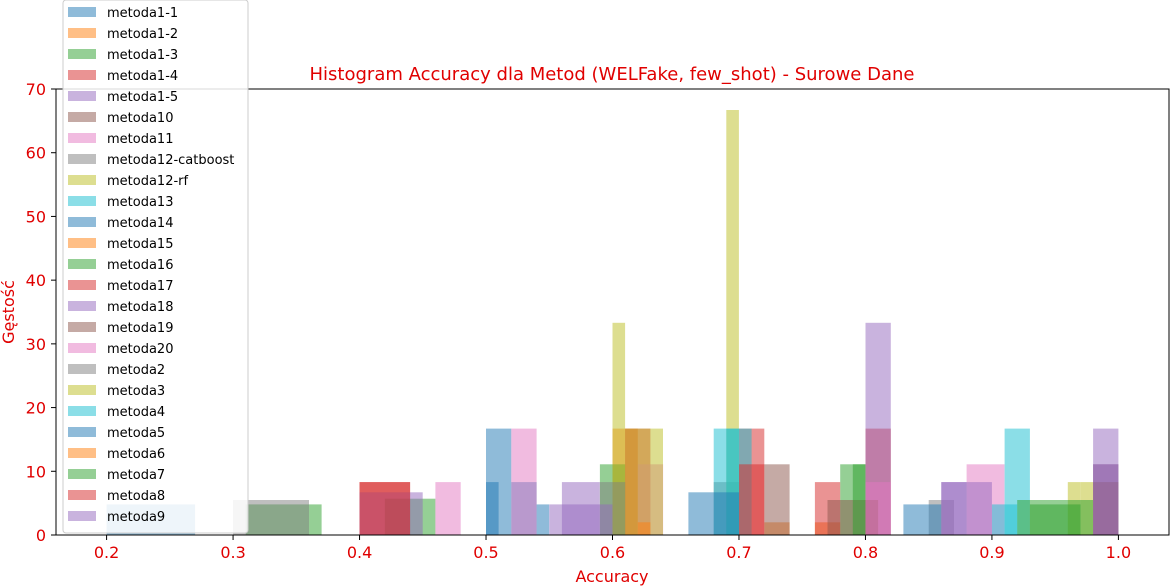  What do you see at coordinates (82, 306) in the screenshot?
I see `legend-swatch-metoda18` at bounding box center [82, 306].